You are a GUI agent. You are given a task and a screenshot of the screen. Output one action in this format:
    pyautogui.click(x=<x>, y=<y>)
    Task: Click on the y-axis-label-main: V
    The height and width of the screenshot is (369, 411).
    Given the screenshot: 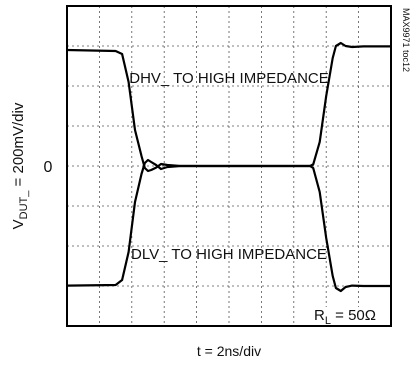 What is the action you would take?
    pyautogui.click(x=18, y=224)
    